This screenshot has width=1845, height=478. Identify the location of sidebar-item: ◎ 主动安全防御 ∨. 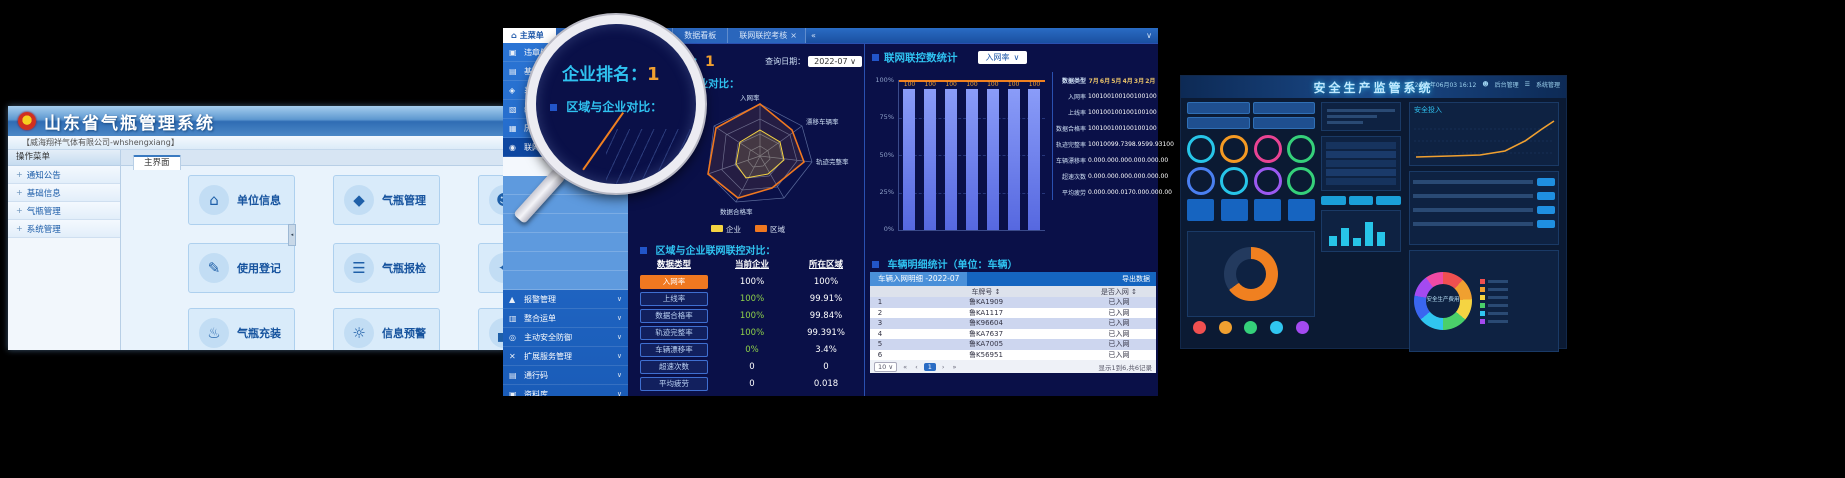
(565, 337).